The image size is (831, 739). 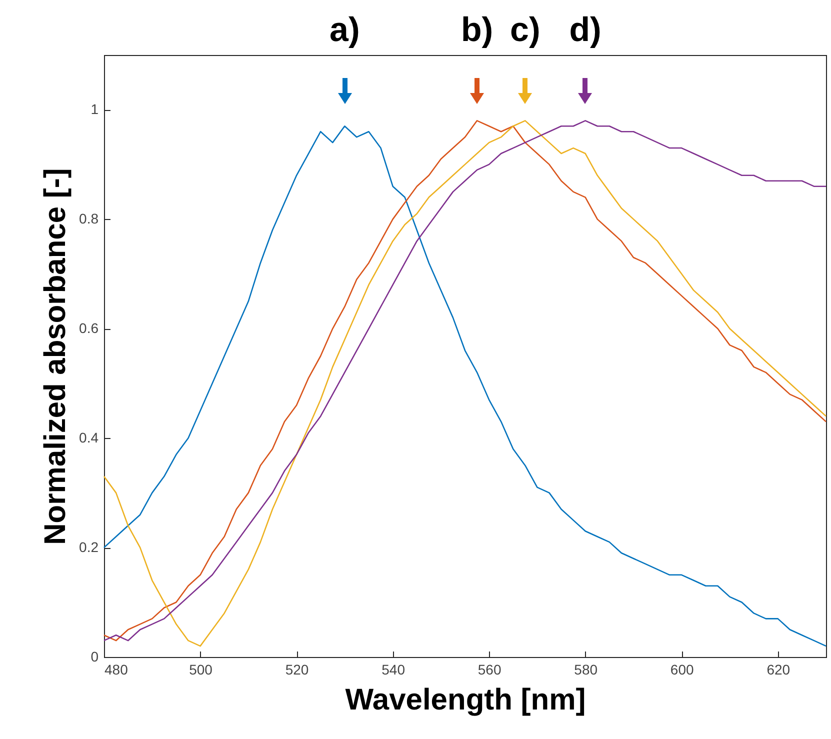 What do you see at coordinates (778, 670) in the screenshot?
I see `x-tick-label: 620` at bounding box center [778, 670].